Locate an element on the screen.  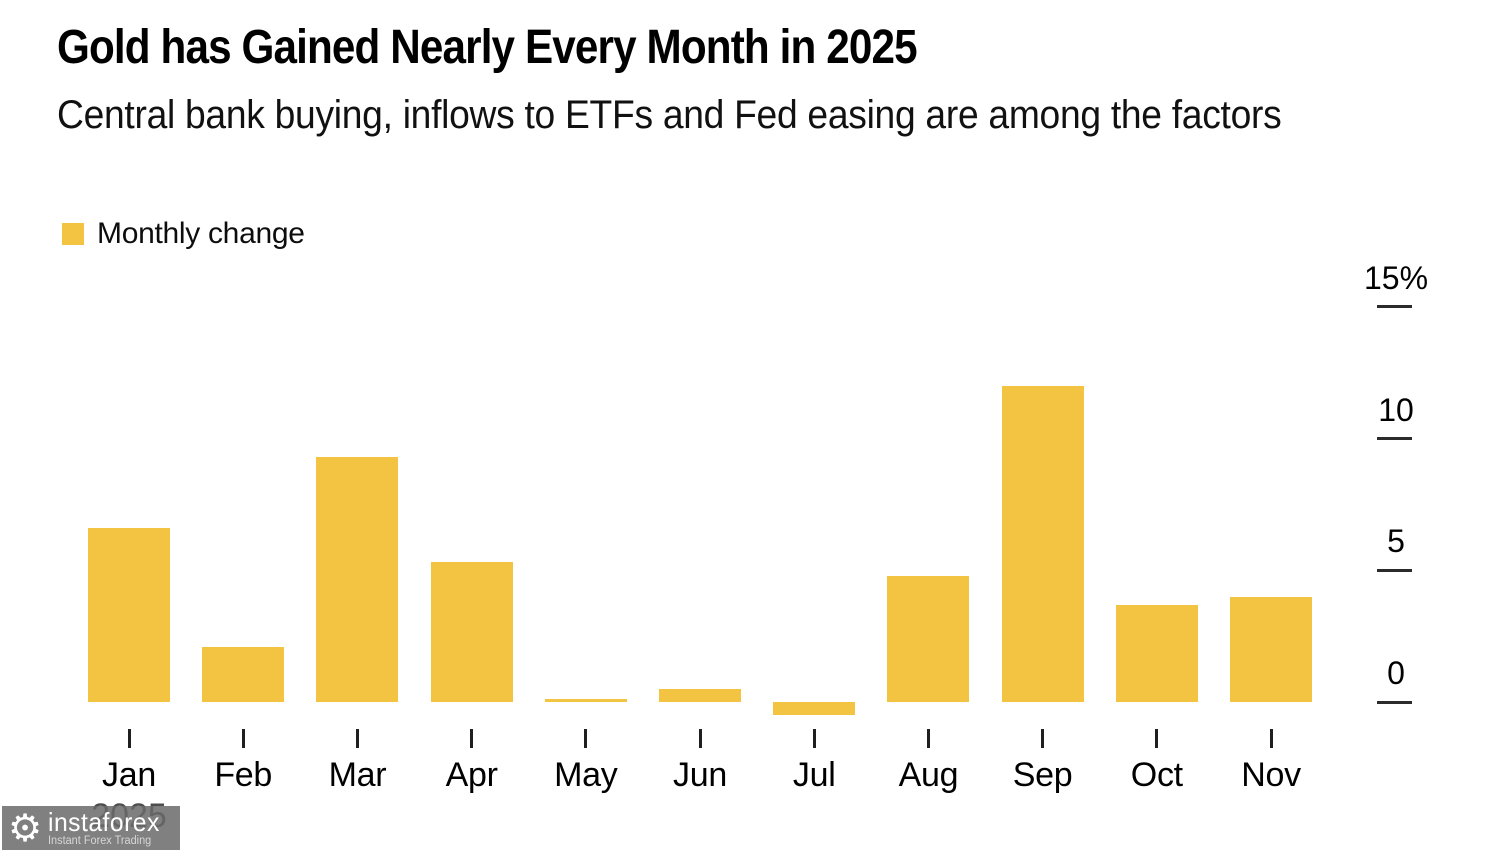
instaforex-watermark: ⚙ instaforex Instant Forex Trading is located at coordinates (91, 828).